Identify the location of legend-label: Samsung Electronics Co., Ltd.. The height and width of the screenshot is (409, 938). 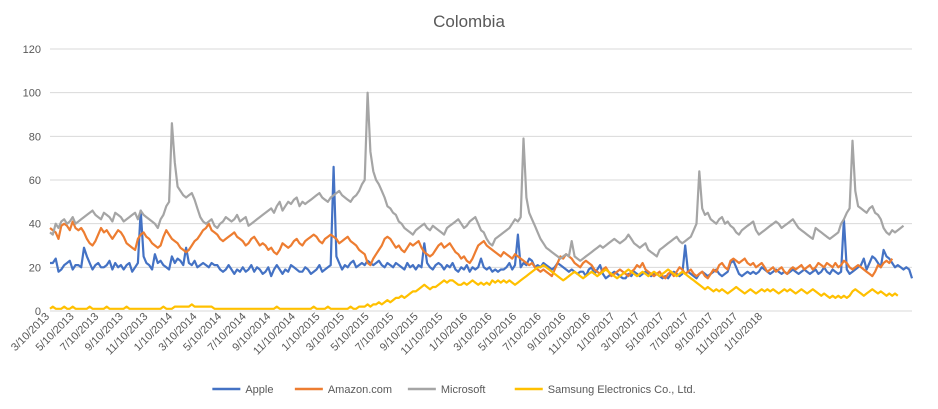
(622, 390).